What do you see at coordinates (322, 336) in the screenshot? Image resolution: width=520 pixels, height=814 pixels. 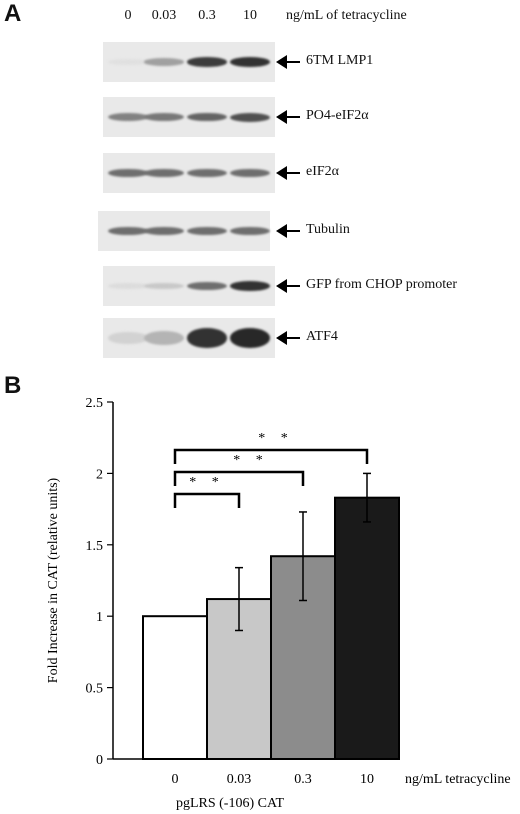 I see `blot-label: ATF4` at bounding box center [322, 336].